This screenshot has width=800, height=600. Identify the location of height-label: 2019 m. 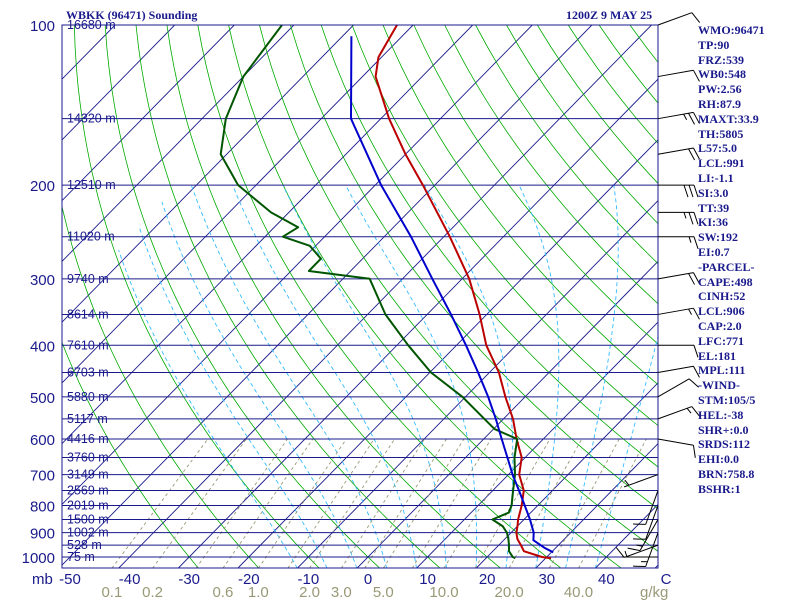
(88, 505).